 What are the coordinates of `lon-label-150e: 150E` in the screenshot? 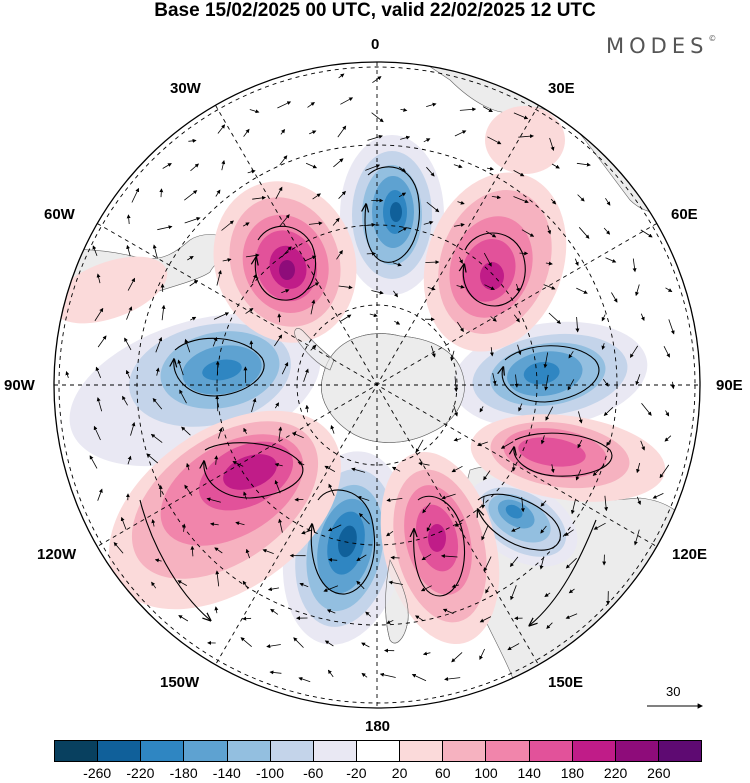 It's located at (566, 682).